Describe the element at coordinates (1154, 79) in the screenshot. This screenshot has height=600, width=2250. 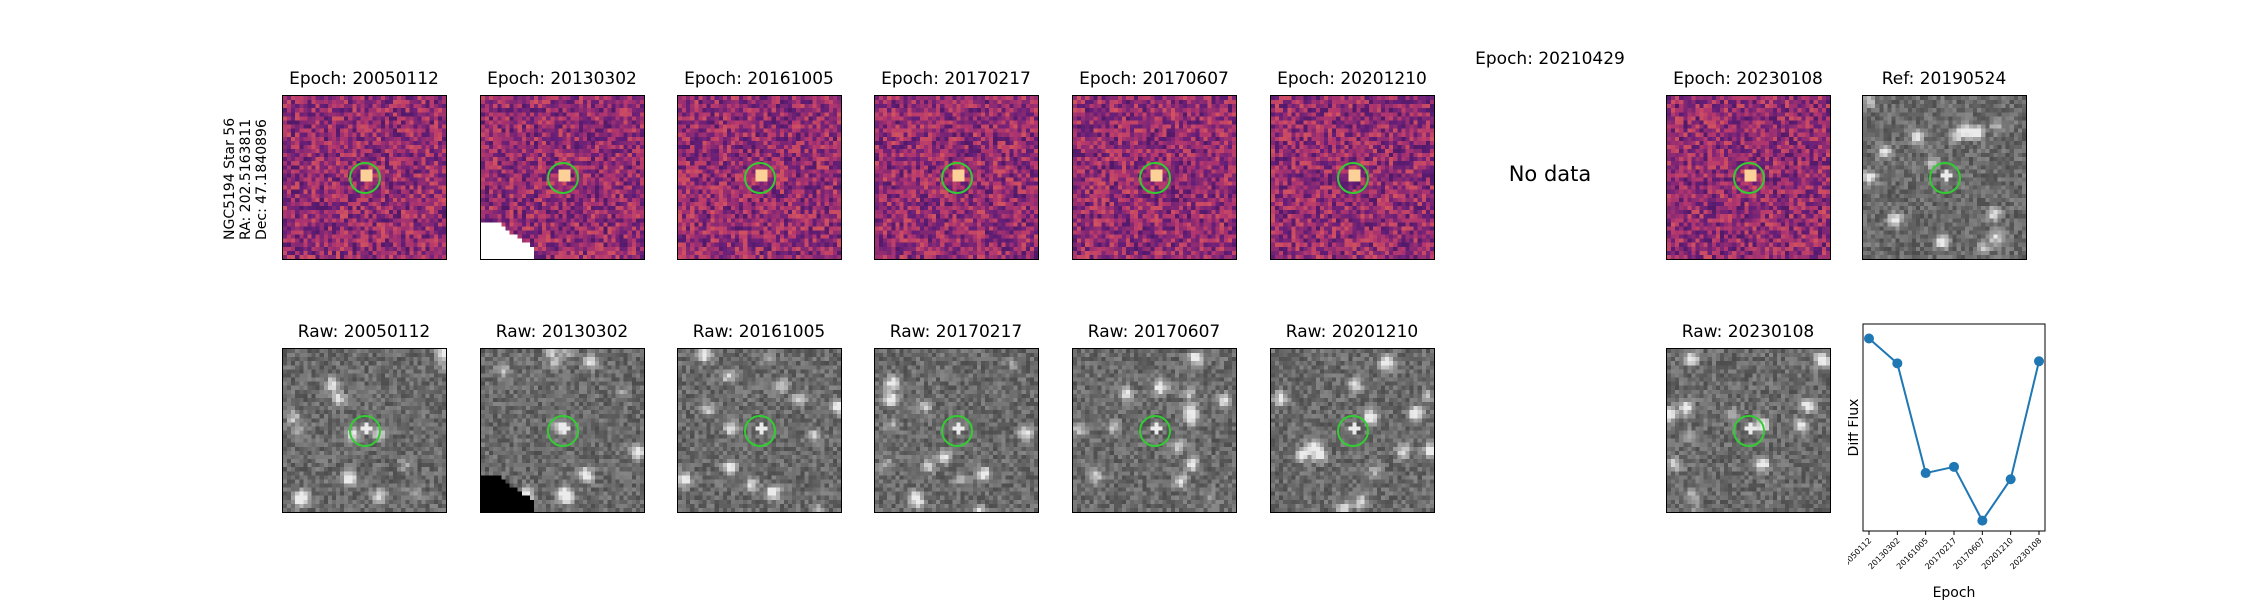
I see `diff-panel-title: Epoch: 20170607` at that location.